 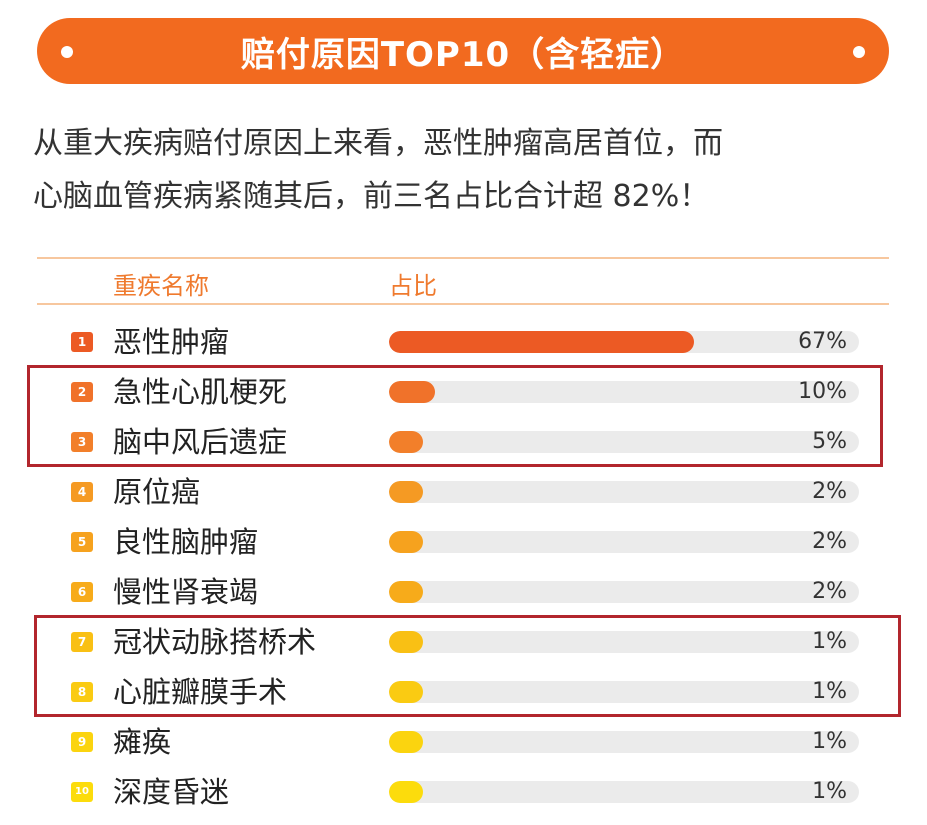 I want to click on ranking-row-1: 1 恶性肿瘤 67%, so click(x=463, y=343).